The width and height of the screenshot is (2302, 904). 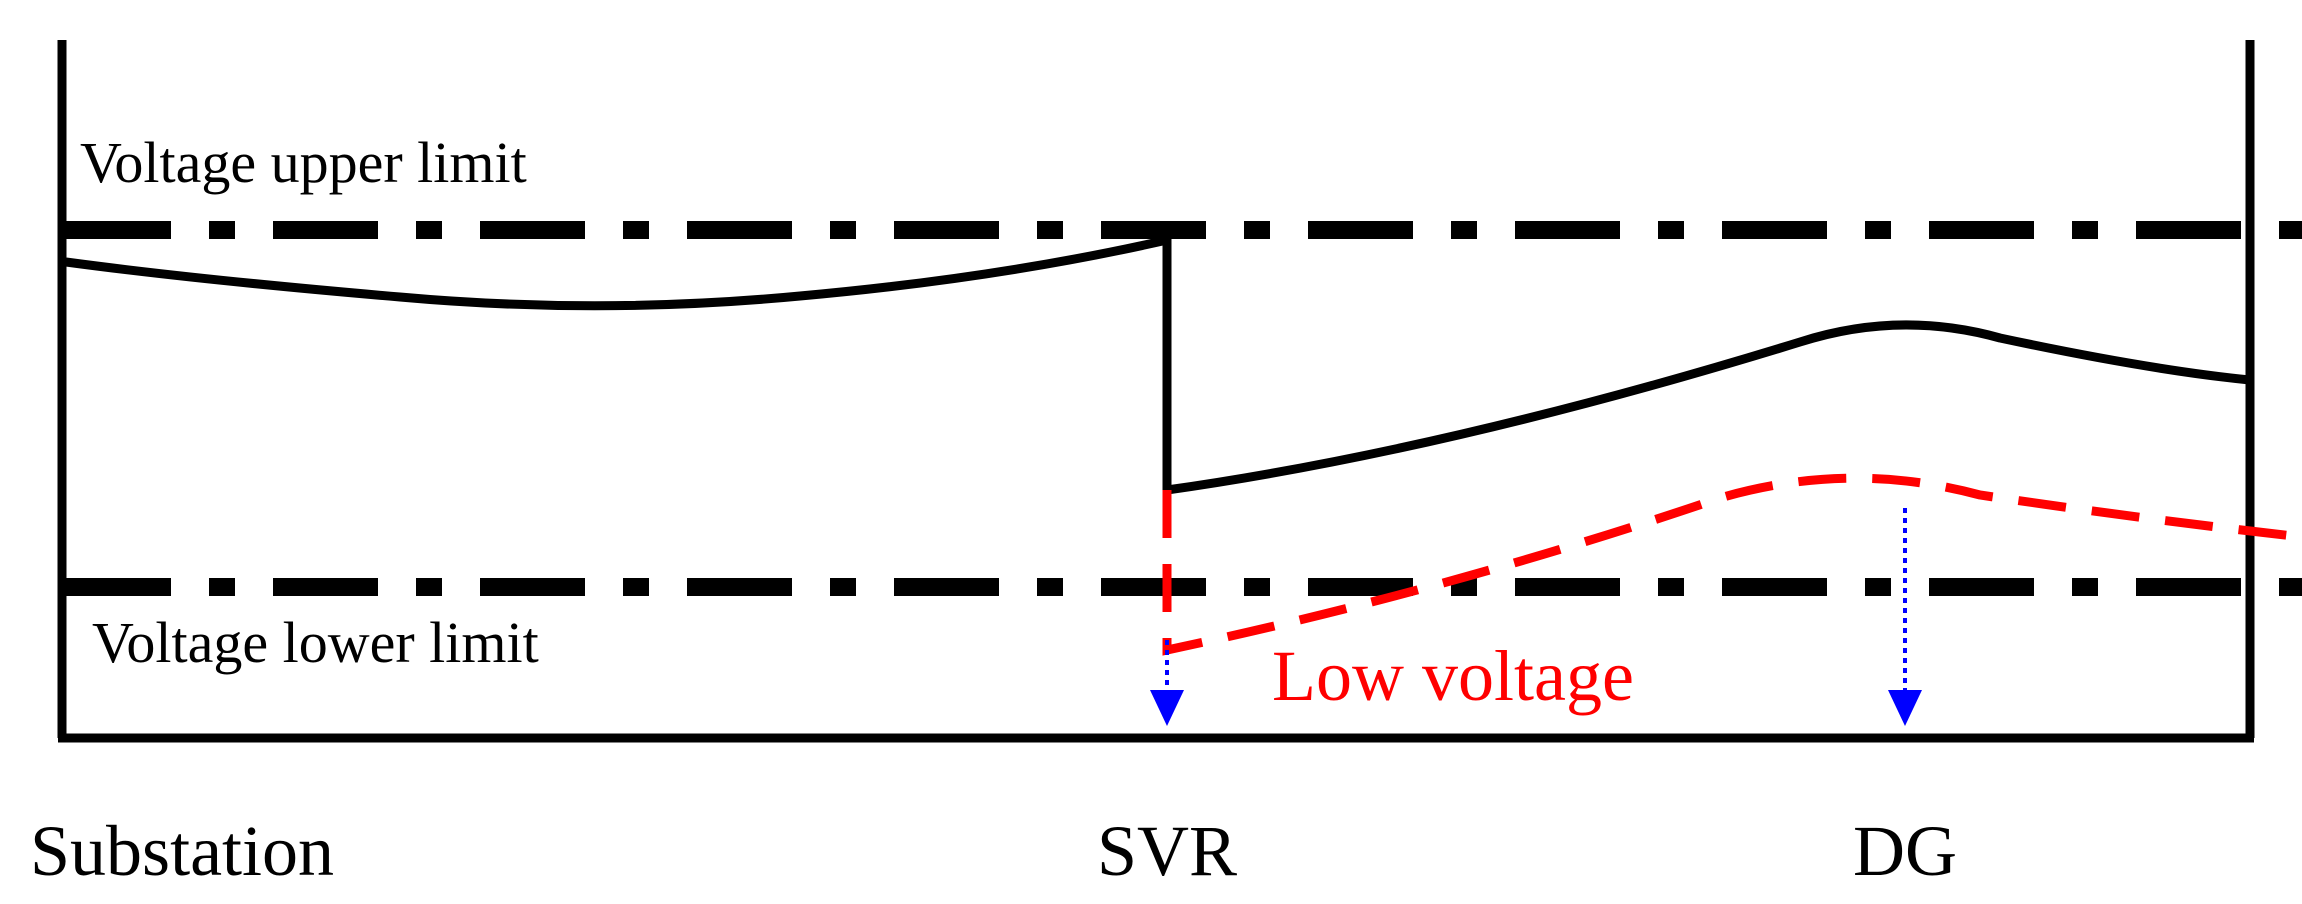 I want to click on dg-arrow-head, so click(x=1905, y=708).